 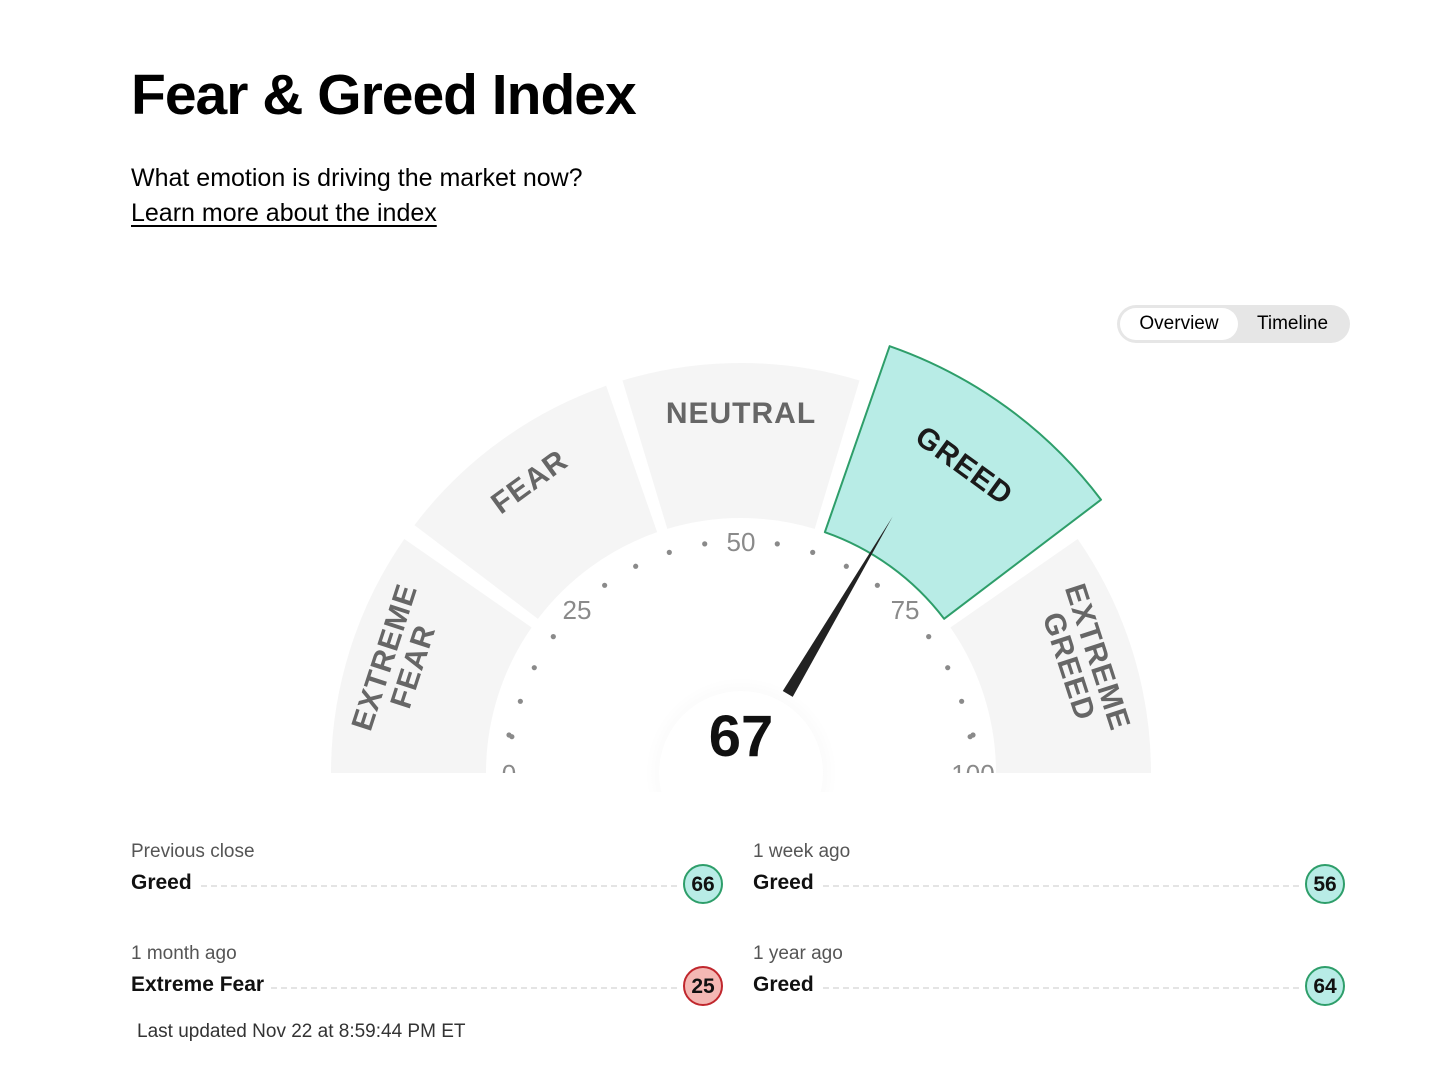 I want to click on gauge-needle, so click(x=837, y=606).